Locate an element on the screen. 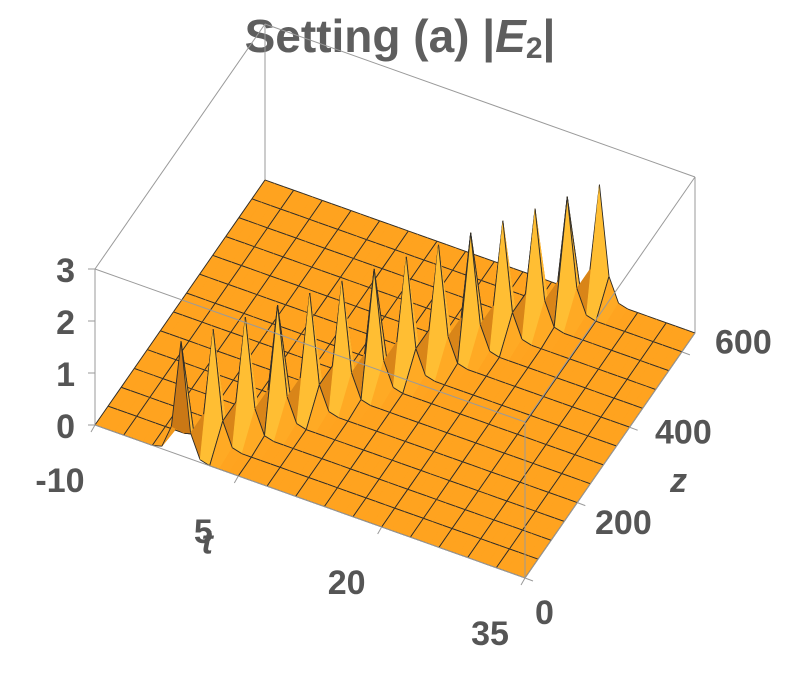 The width and height of the screenshot is (800, 677). y-tick-label: 0 is located at coordinates (544, 613).